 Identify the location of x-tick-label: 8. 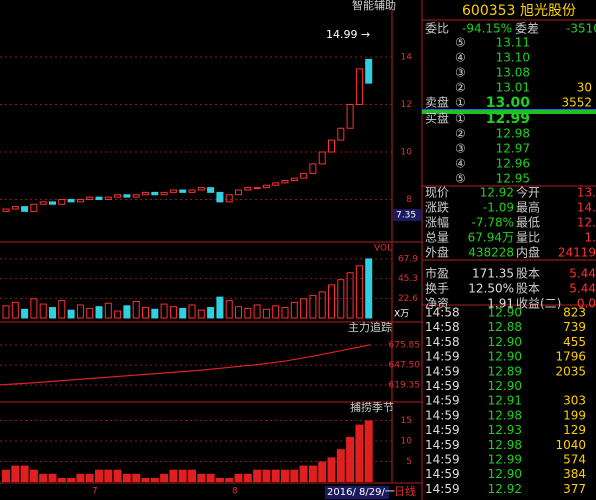
(235, 492).